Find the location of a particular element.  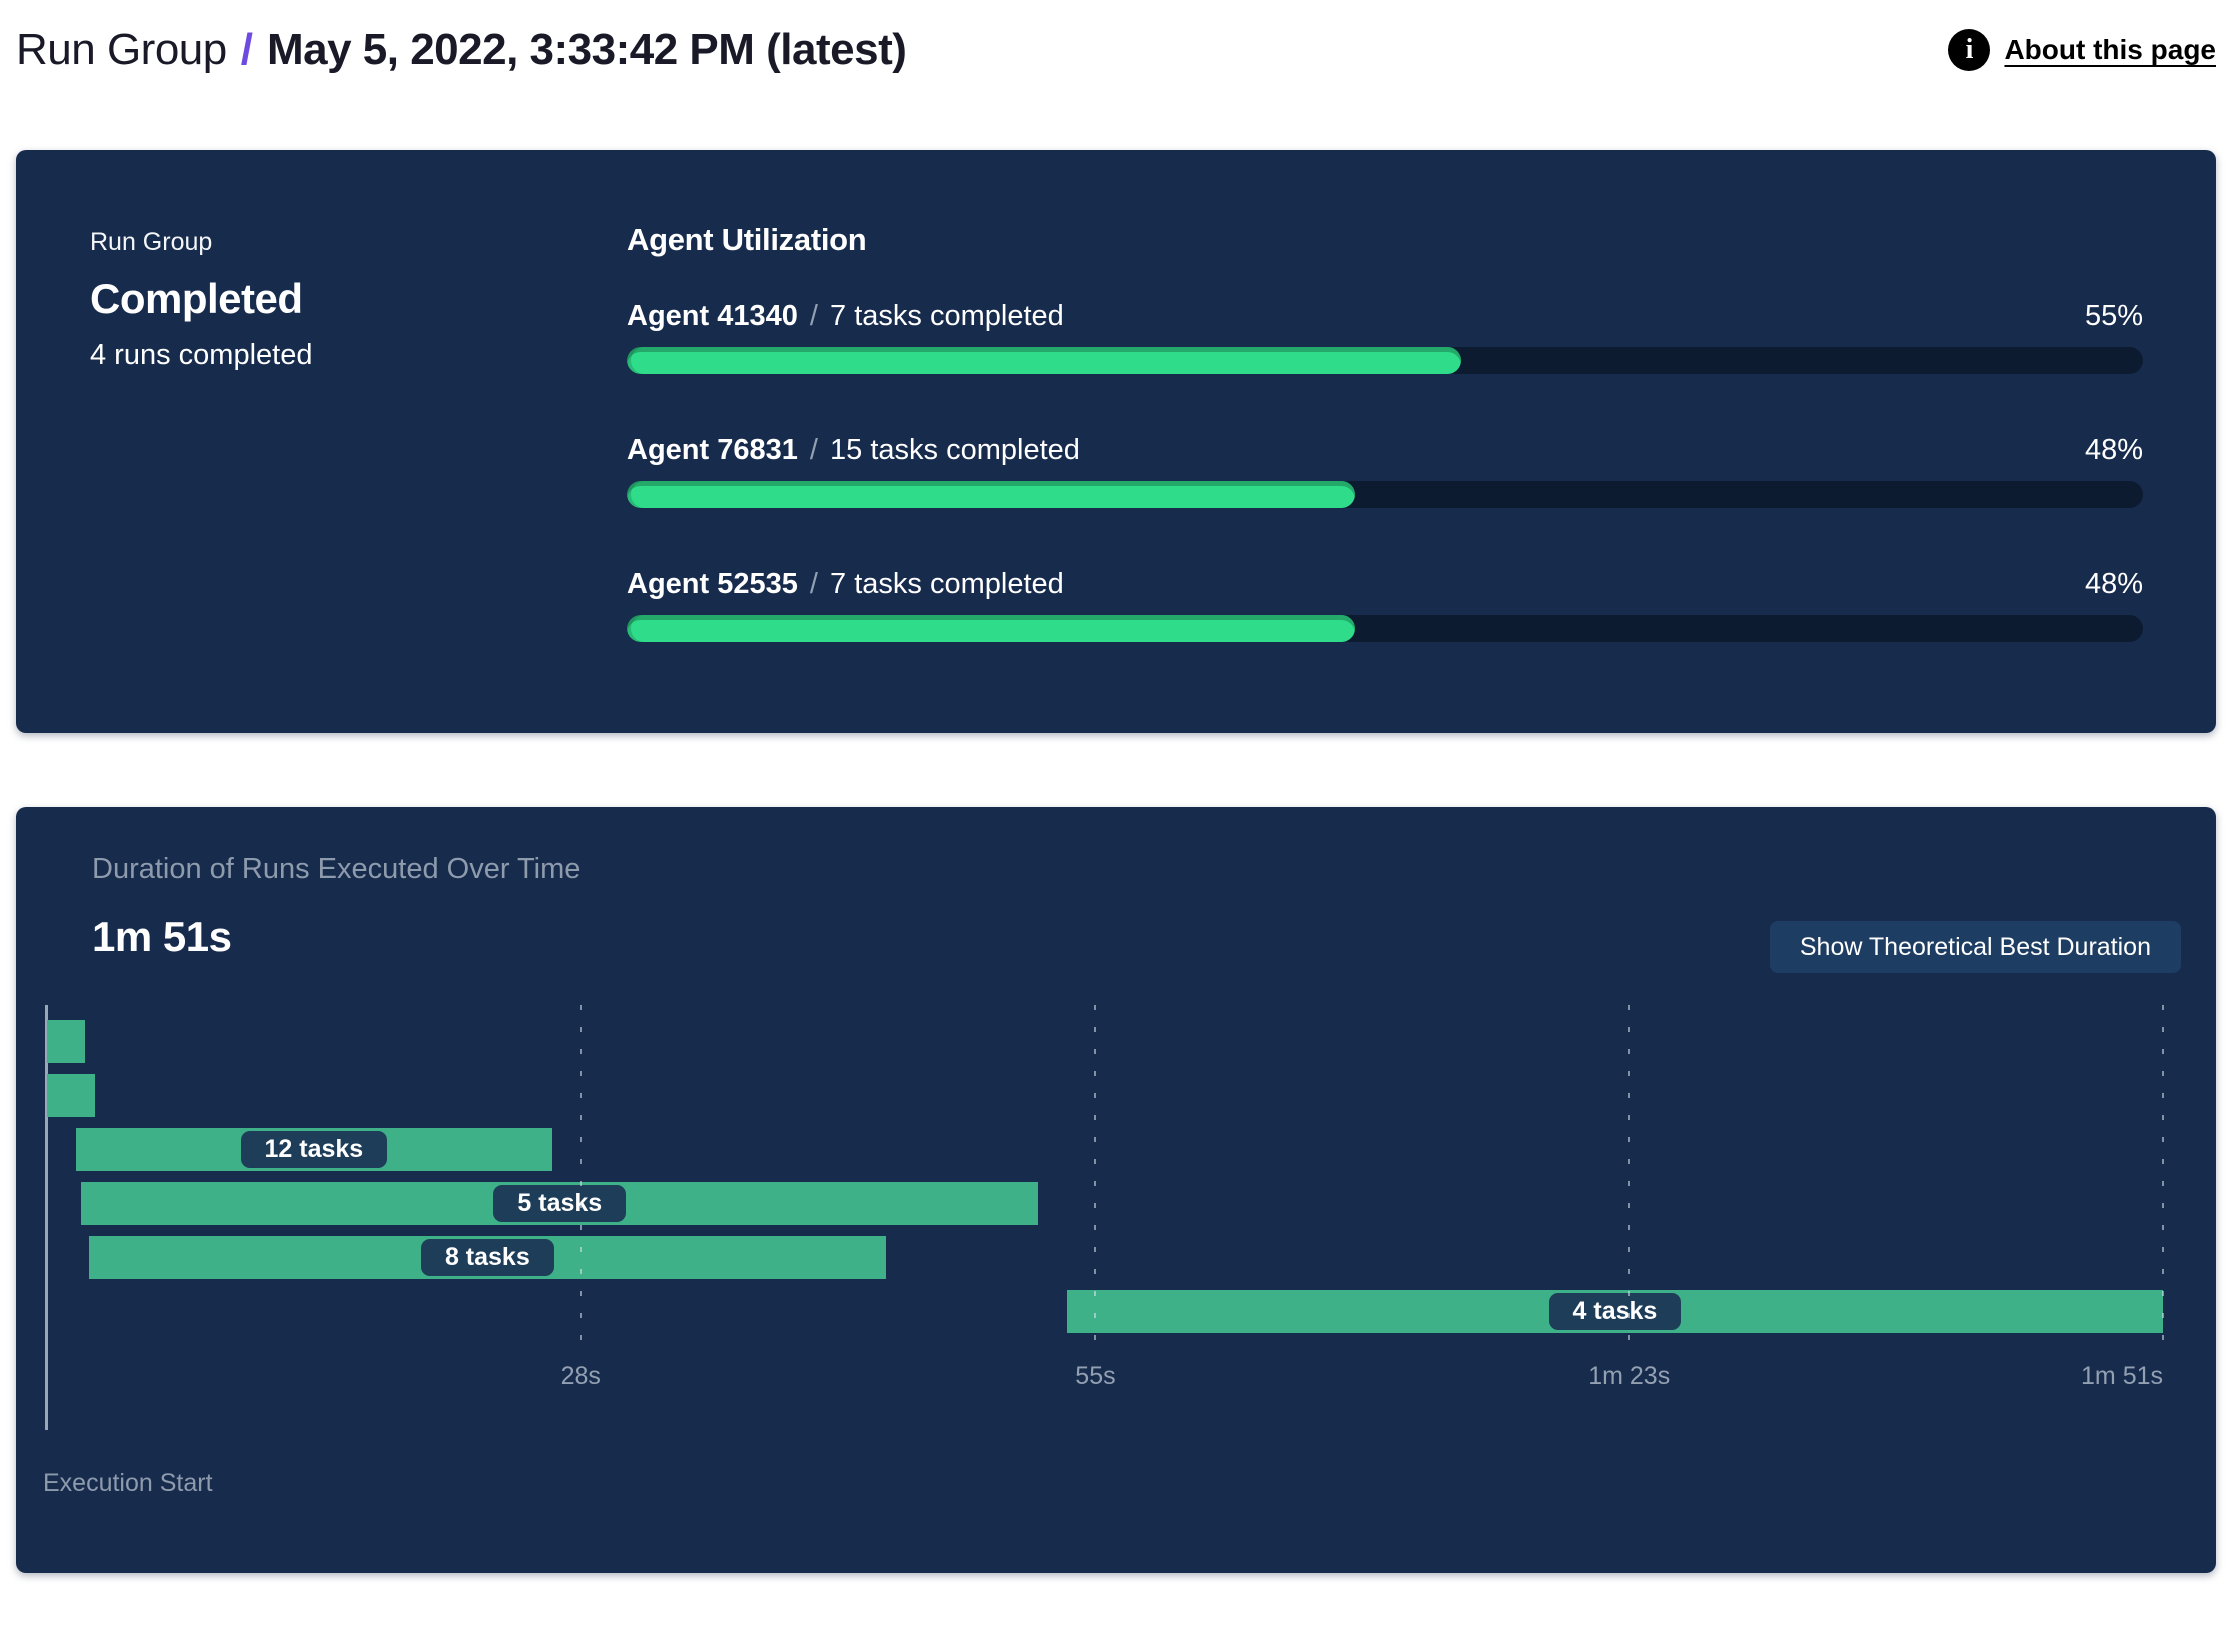

about-this-page-link: i About this page is located at coordinates (2082, 50).